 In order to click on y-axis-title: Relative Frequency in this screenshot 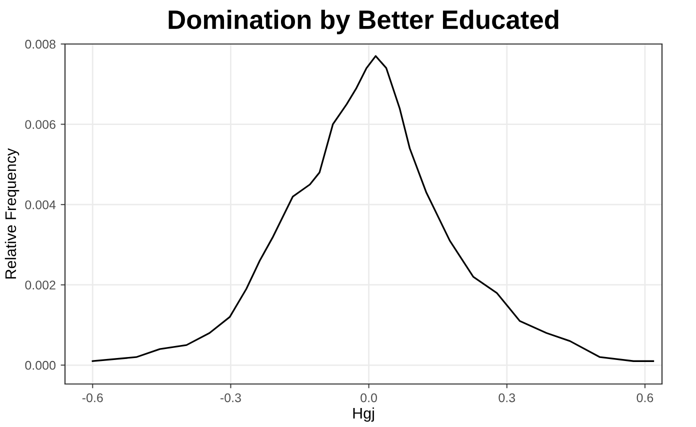, I will do `click(12, 213)`.